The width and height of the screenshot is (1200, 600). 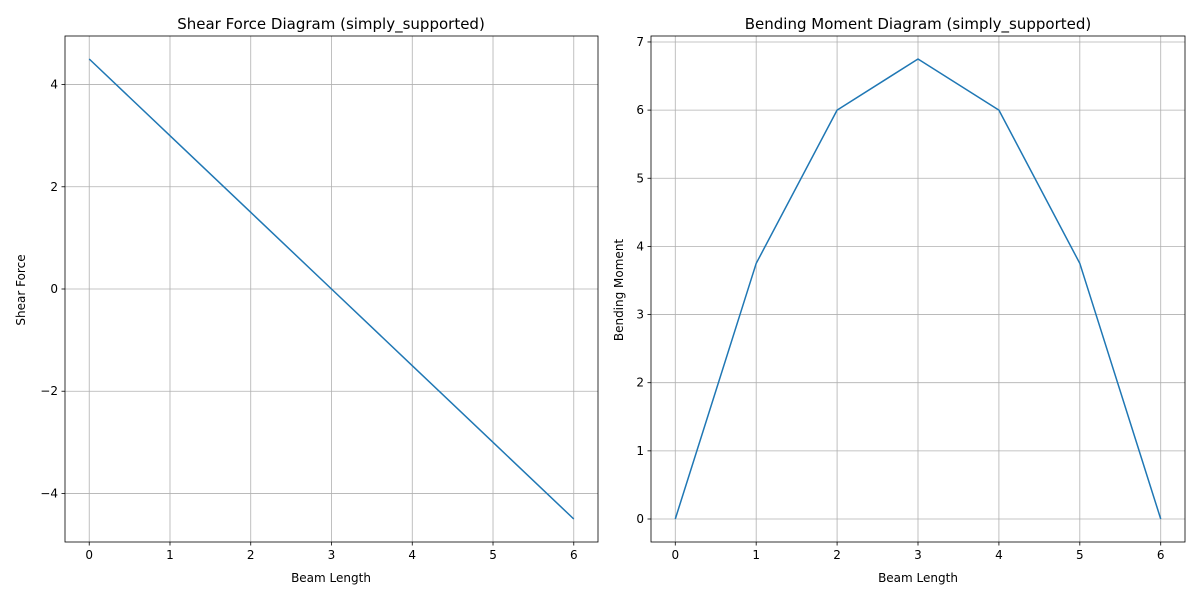 I want to click on y-tick-label: 3, so click(x=640, y=315).